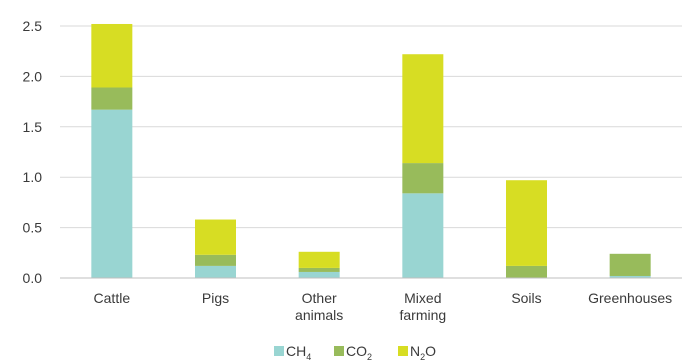 This screenshot has height=363, width=682. I want to click on x-category-label: farming, so click(422, 315).